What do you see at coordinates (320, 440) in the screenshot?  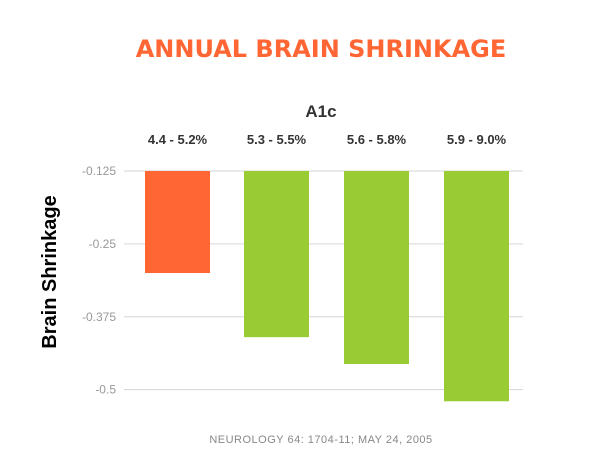 I see `source-note: NEUROLOGY 64: 1704-11; MAY 24, 2005` at bounding box center [320, 440].